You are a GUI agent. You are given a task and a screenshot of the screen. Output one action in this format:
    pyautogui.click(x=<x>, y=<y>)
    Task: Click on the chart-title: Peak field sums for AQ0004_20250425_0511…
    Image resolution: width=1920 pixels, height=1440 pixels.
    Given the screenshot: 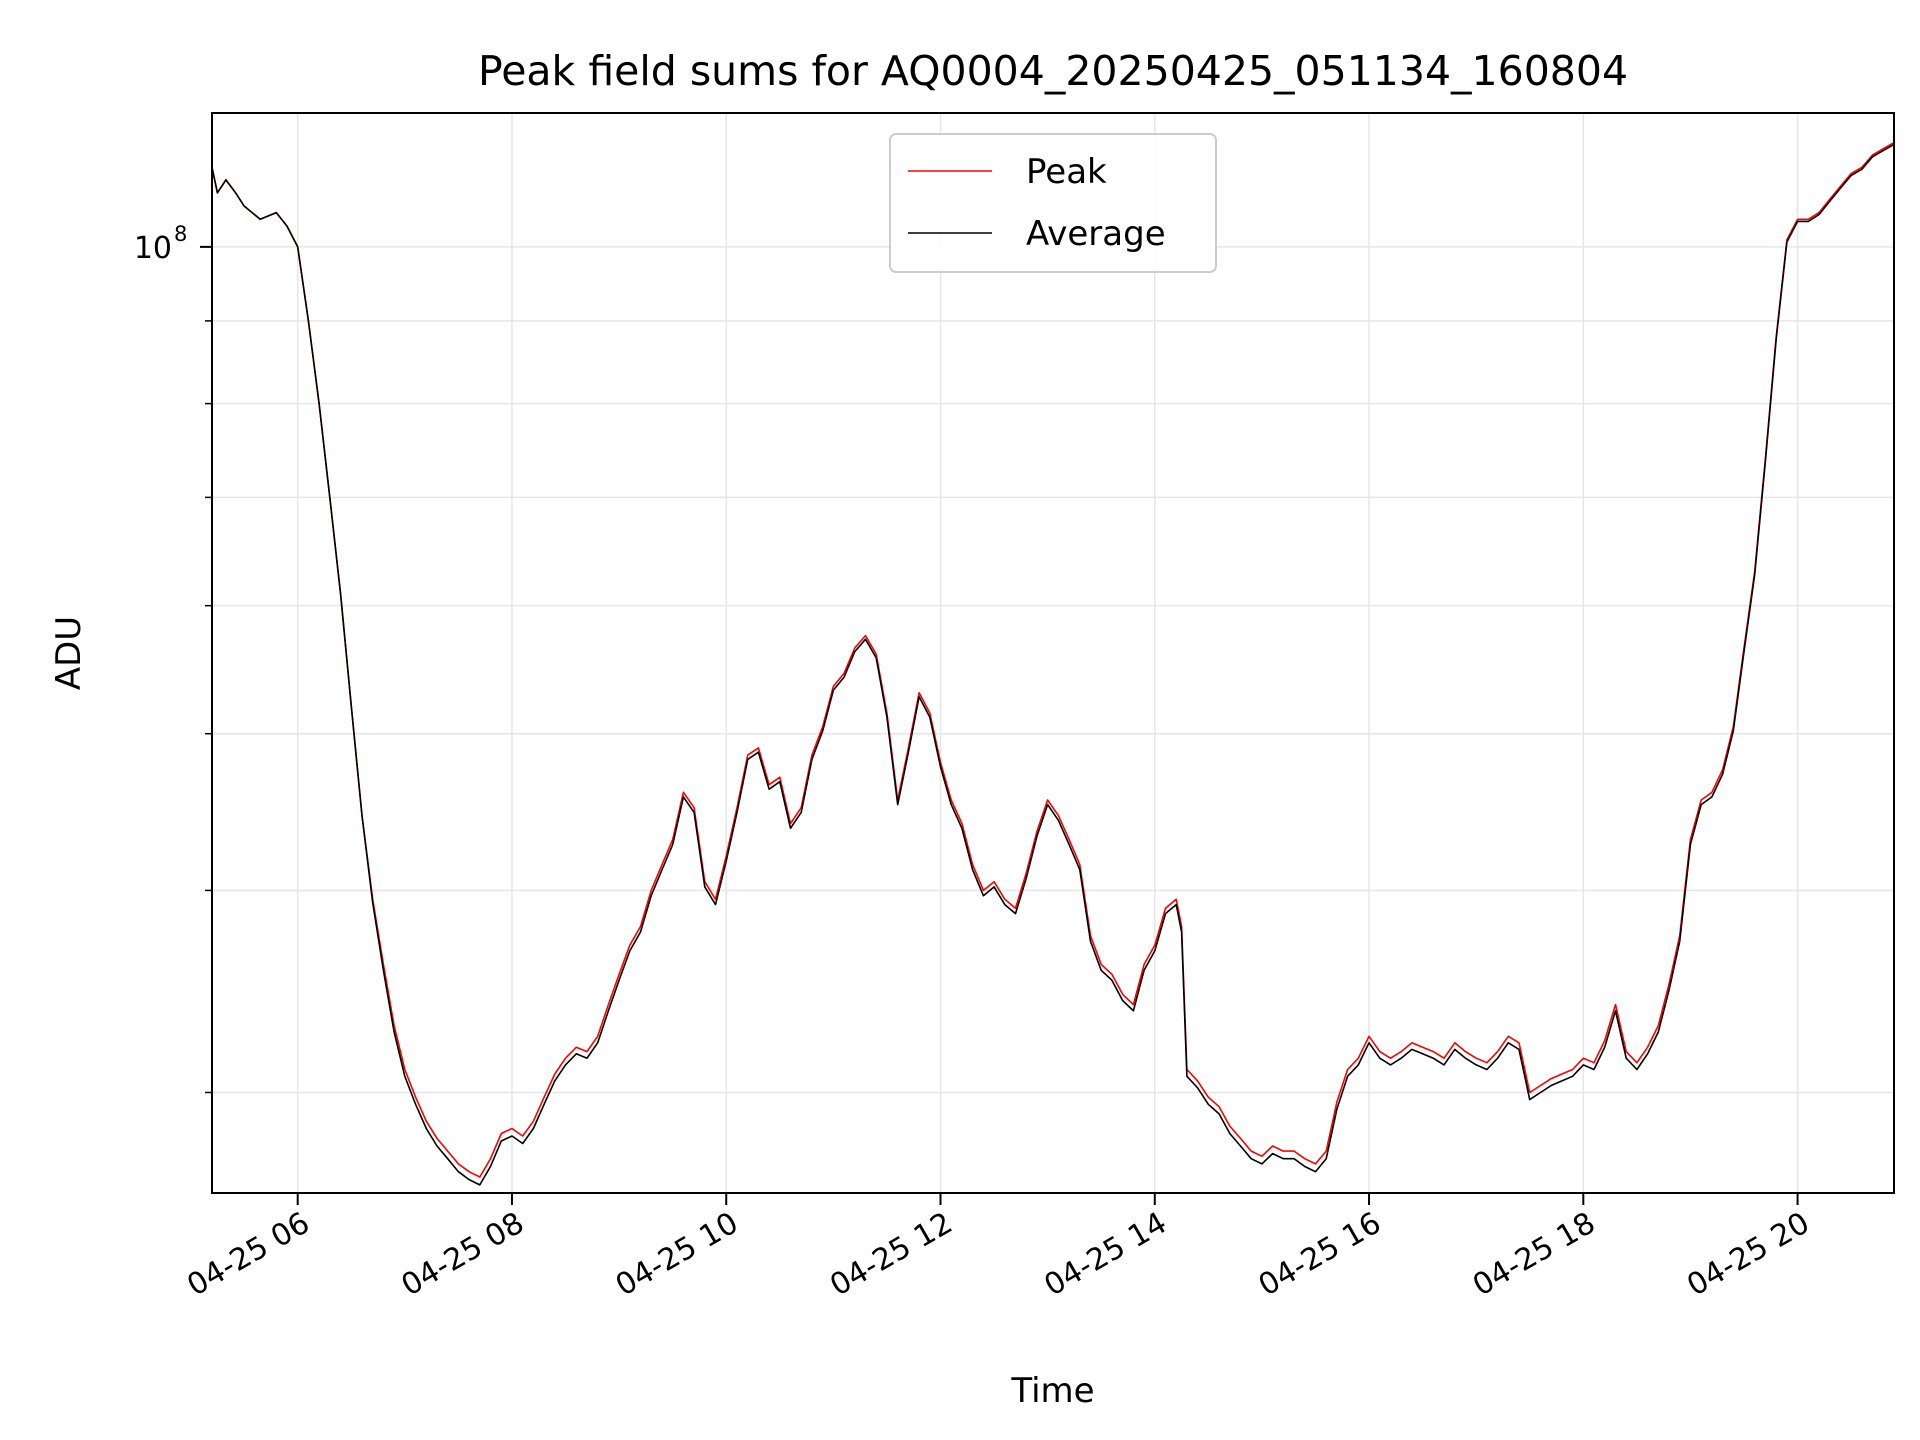 What is the action you would take?
    pyautogui.click(x=1053, y=71)
    